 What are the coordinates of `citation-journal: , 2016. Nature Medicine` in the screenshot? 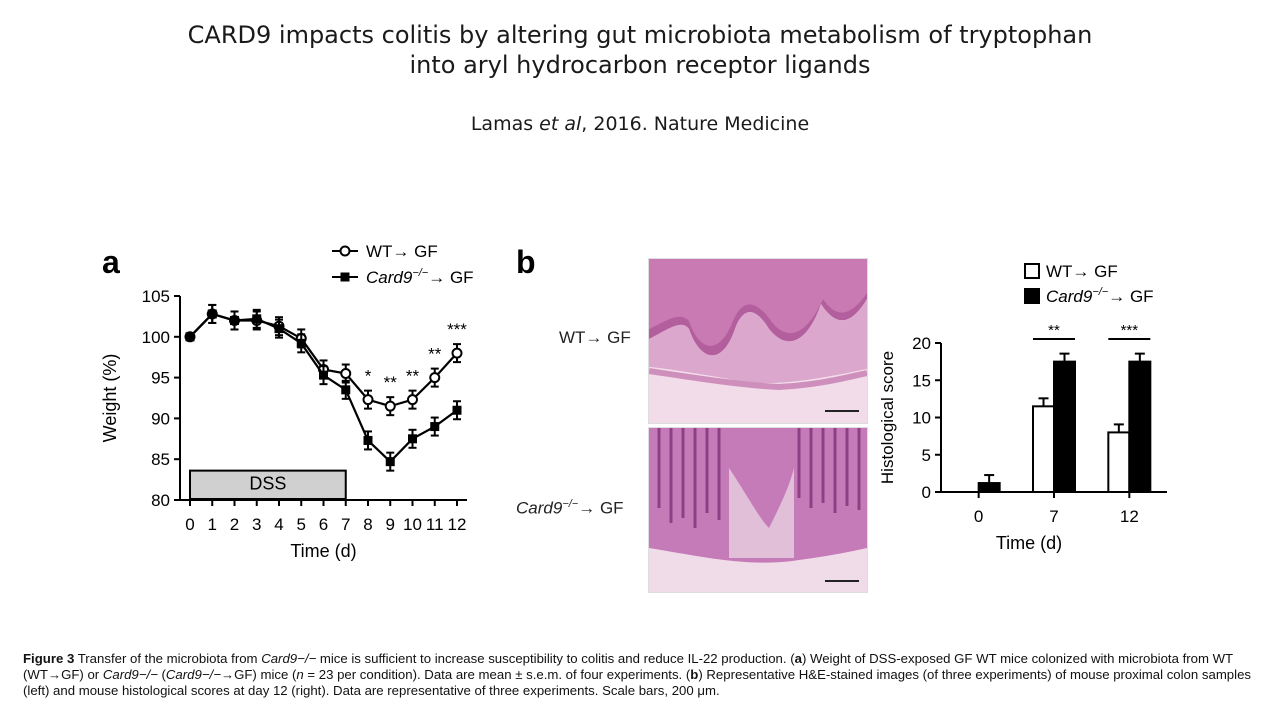 It's located at (695, 124).